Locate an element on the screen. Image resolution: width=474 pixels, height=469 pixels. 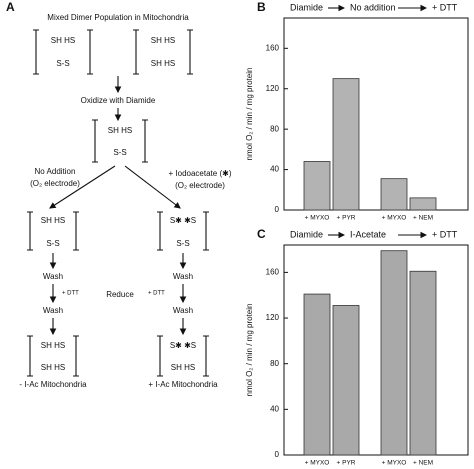
panel-label: C is located at coordinates (261, 234).